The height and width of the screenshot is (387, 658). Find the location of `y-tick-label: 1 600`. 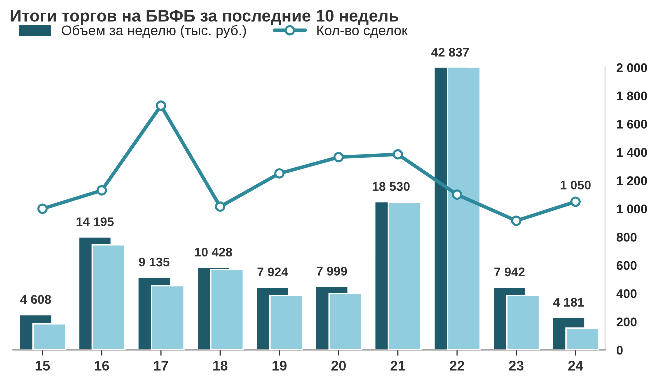

y-tick-label: 1 600 is located at coordinates (632, 124).